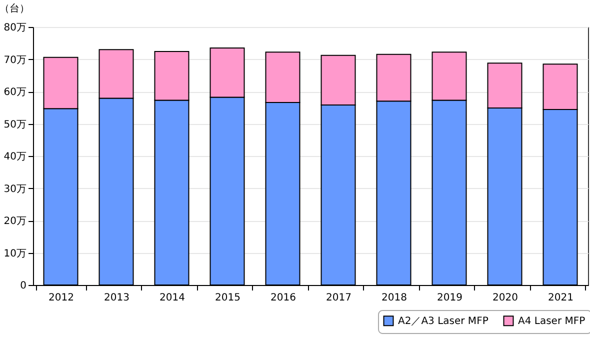  Describe the element at coordinates (61, 298) in the screenshot. I see `x-tick-label: 2012` at that location.